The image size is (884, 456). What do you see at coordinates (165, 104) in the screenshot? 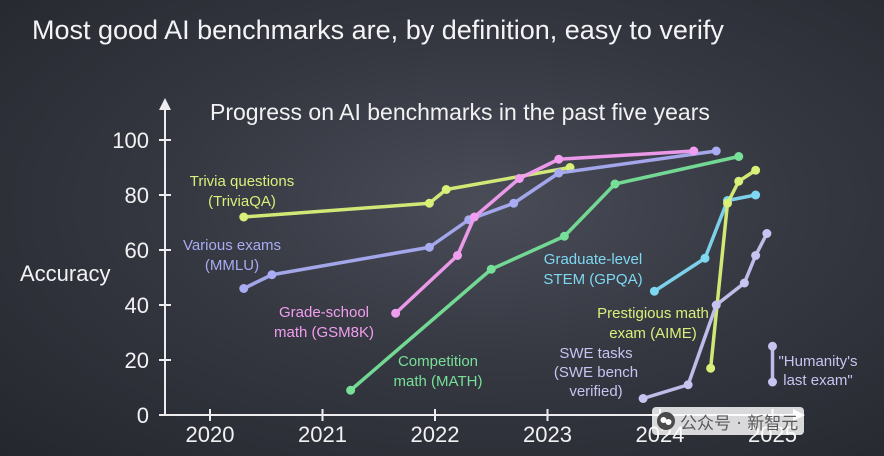
I see `y-axis-arrow` at bounding box center [165, 104].